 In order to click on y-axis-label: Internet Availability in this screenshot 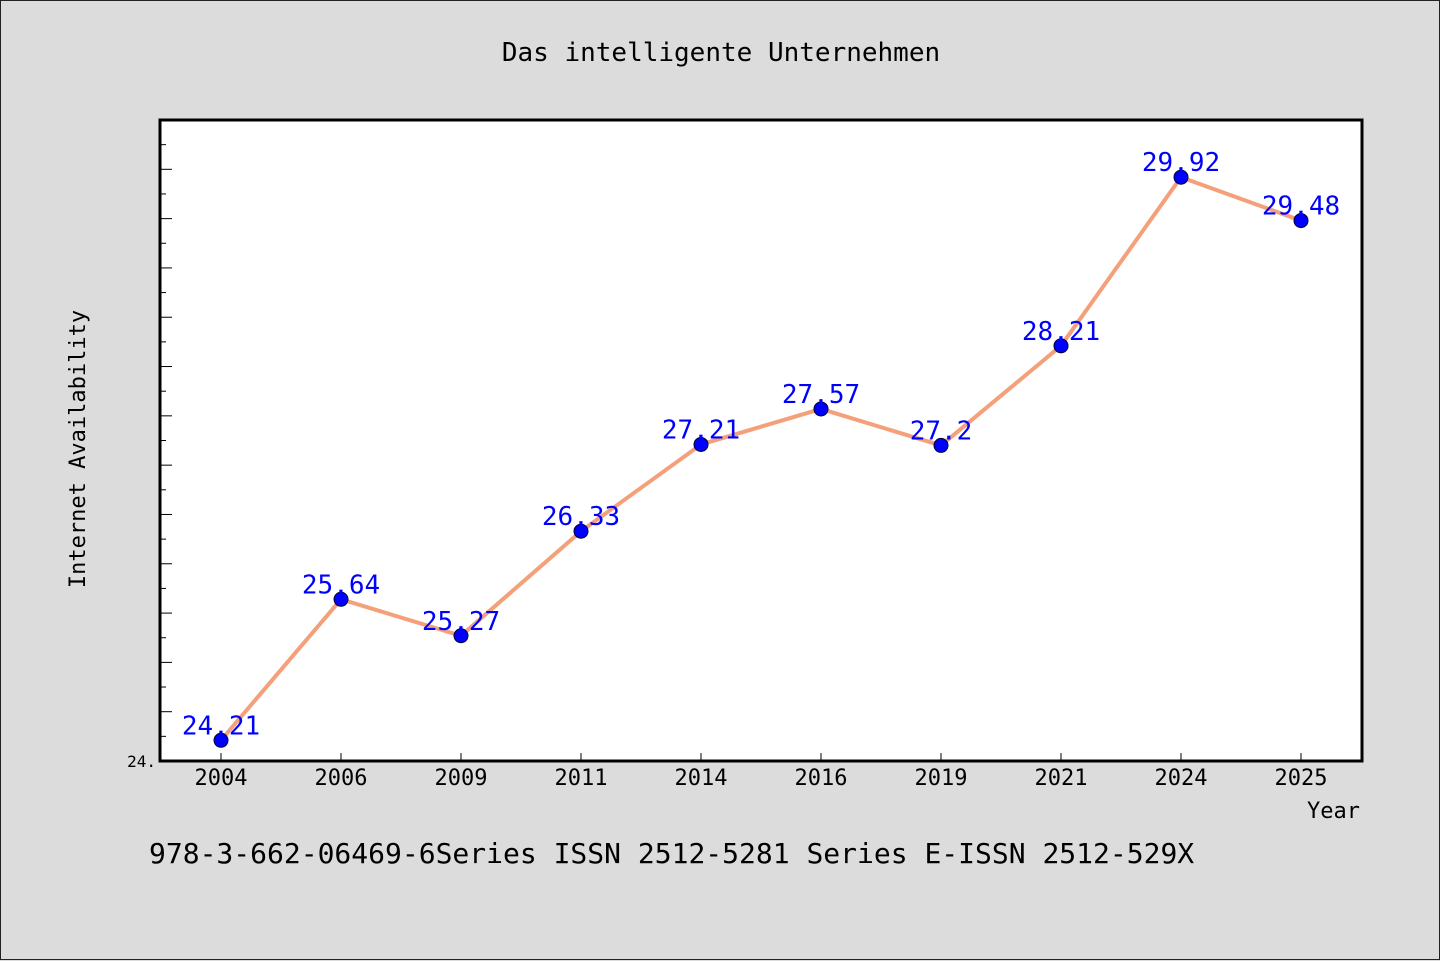, I will do `click(78, 449)`.